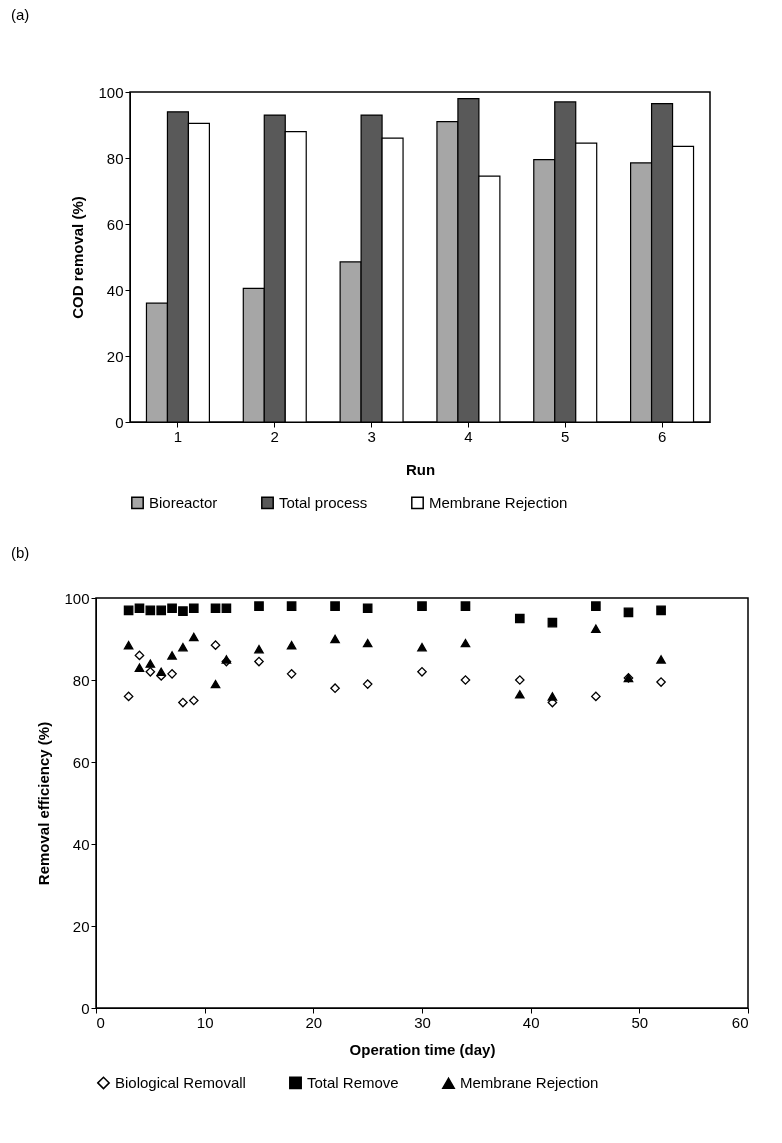  What do you see at coordinates (740, 1022) in the screenshot?
I see `x-tick-label: 60` at bounding box center [740, 1022].